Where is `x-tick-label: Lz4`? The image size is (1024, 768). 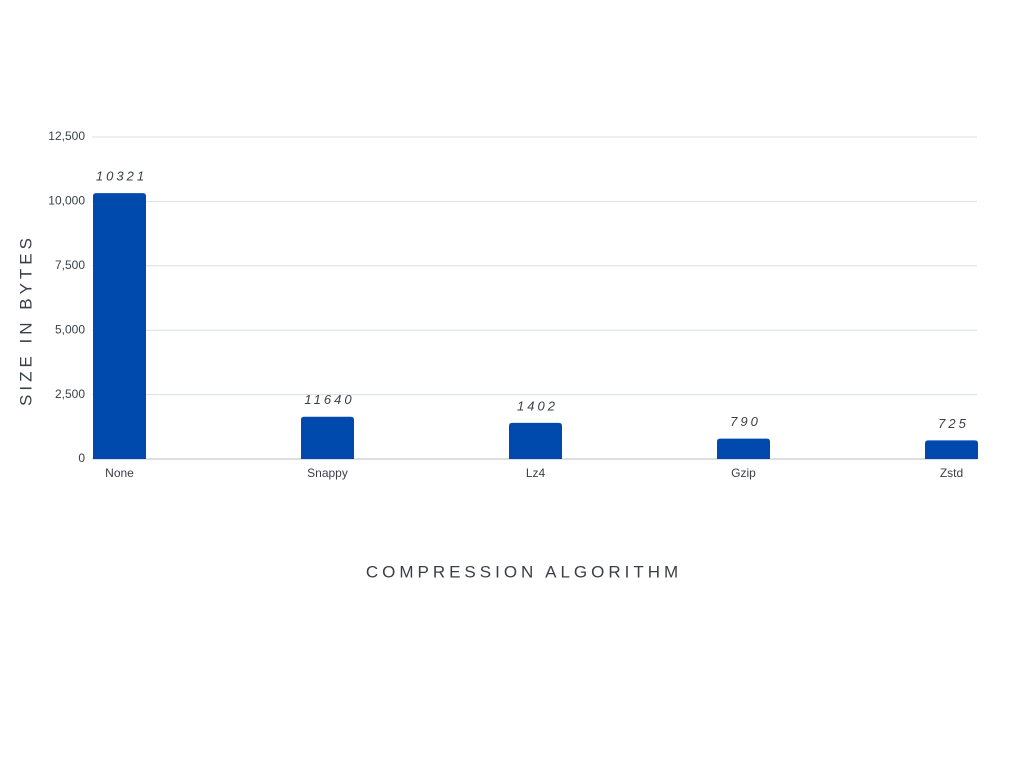
x-tick-label: Lz4 is located at coordinates (536, 473).